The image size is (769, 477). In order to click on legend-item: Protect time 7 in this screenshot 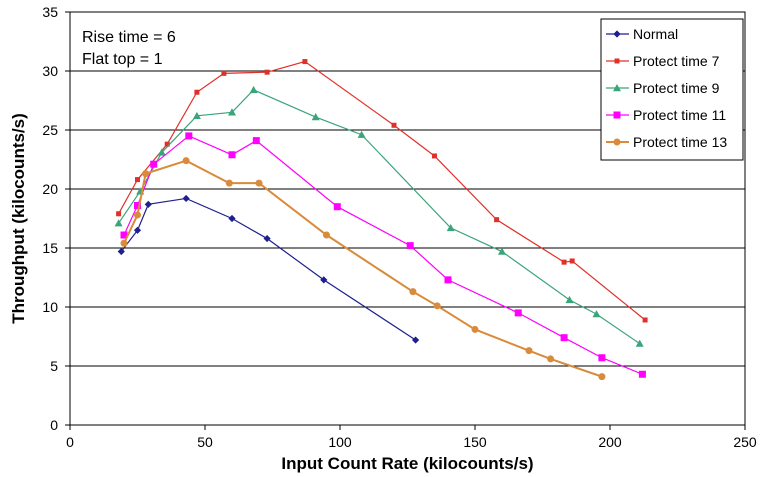, I will do `click(663, 61)`.